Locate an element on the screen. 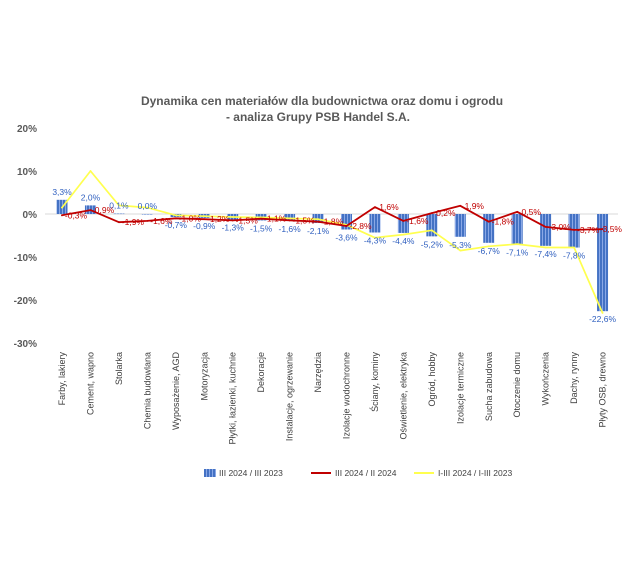 The width and height of the screenshot is (624, 575). red-line-data-label: -2,8% is located at coordinates (360, 226).